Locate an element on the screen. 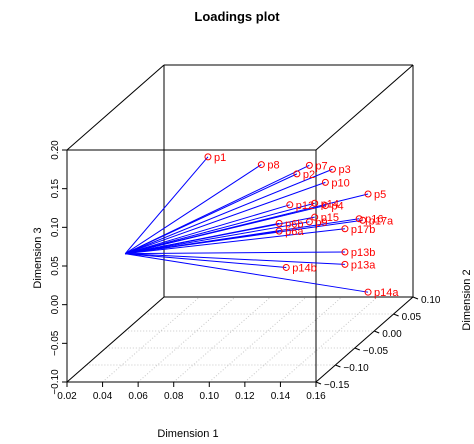 The width and height of the screenshot is (474, 444). z-tick-label: 0.15 is located at coordinates (55, 188).